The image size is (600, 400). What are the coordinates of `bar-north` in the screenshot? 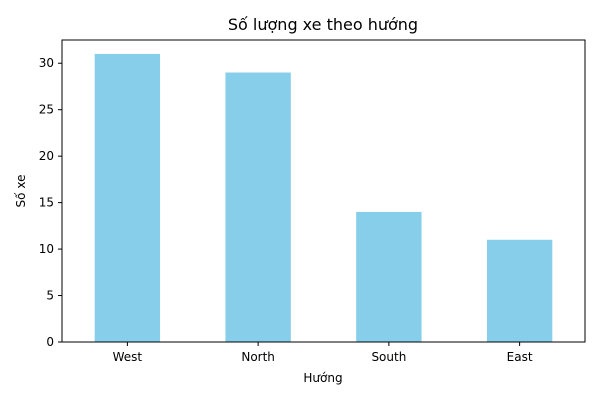 It's located at (258, 207).